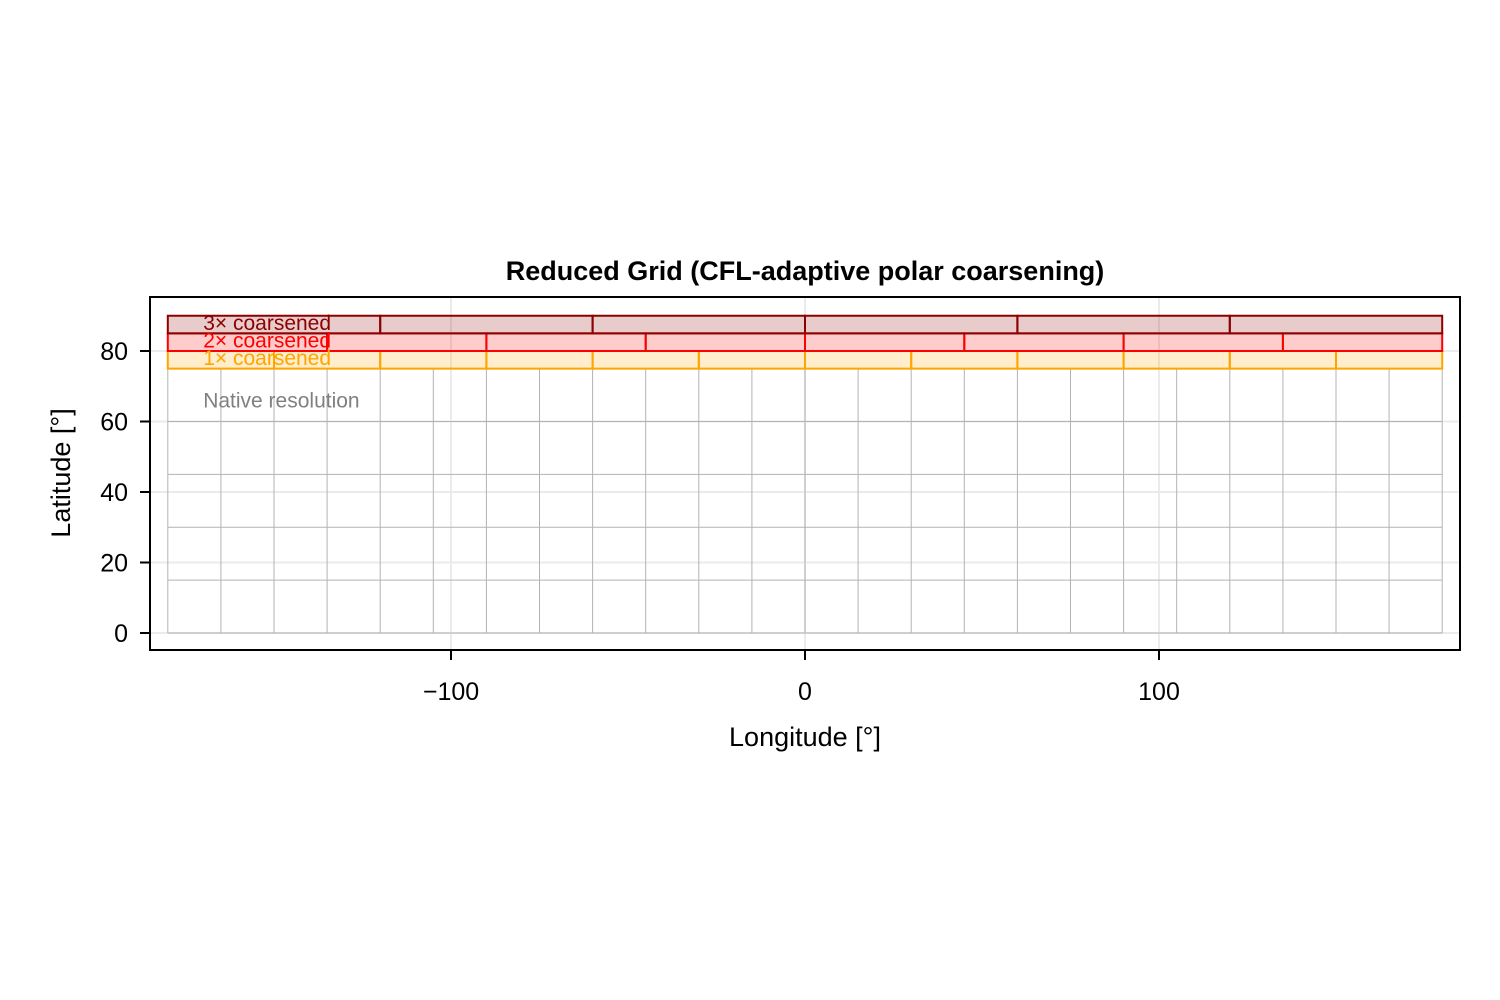  Describe the element at coordinates (114, 352) in the screenshot. I see `y-tick-label: 80` at that location.